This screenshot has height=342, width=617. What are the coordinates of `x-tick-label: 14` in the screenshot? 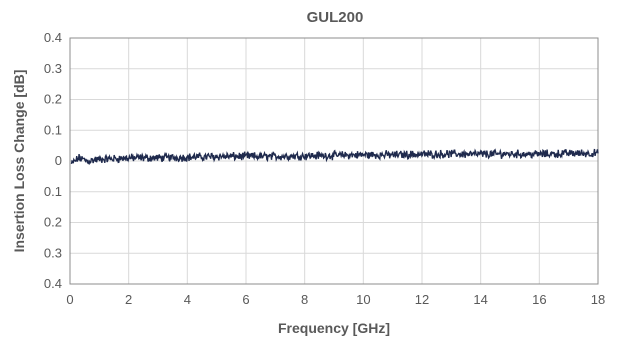 It's located at (480, 299).